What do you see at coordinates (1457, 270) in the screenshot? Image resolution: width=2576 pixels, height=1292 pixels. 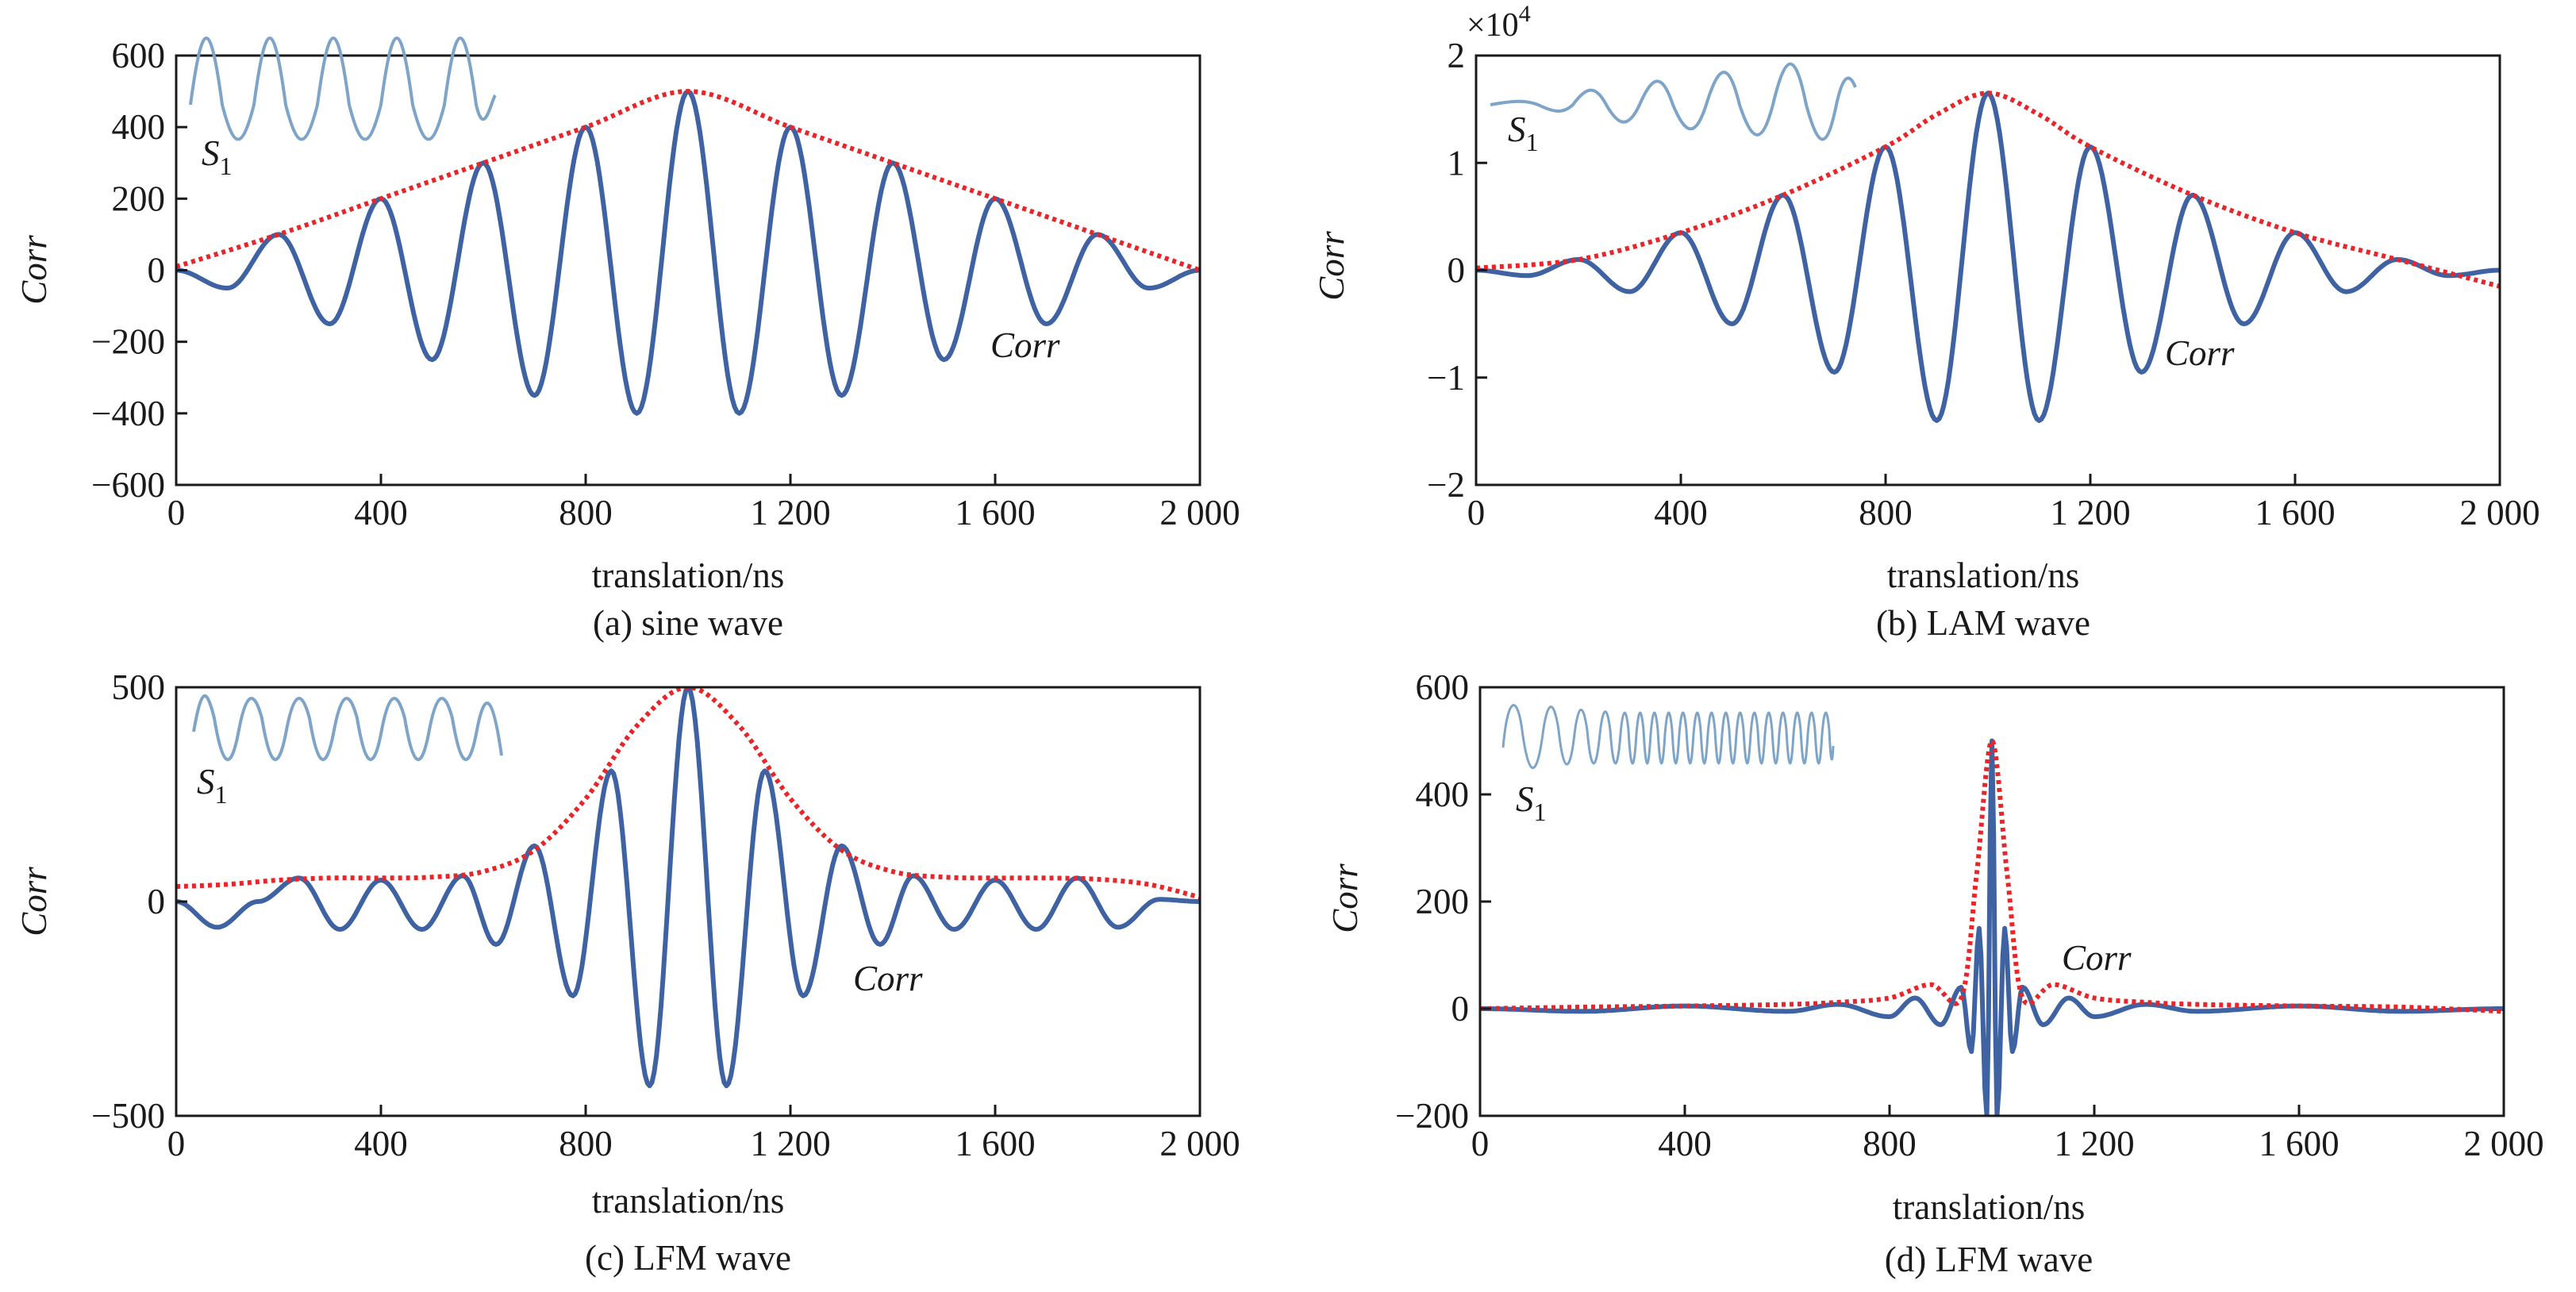 I see `panel-b-y-tick-label: 0` at bounding box center [1457, 270].